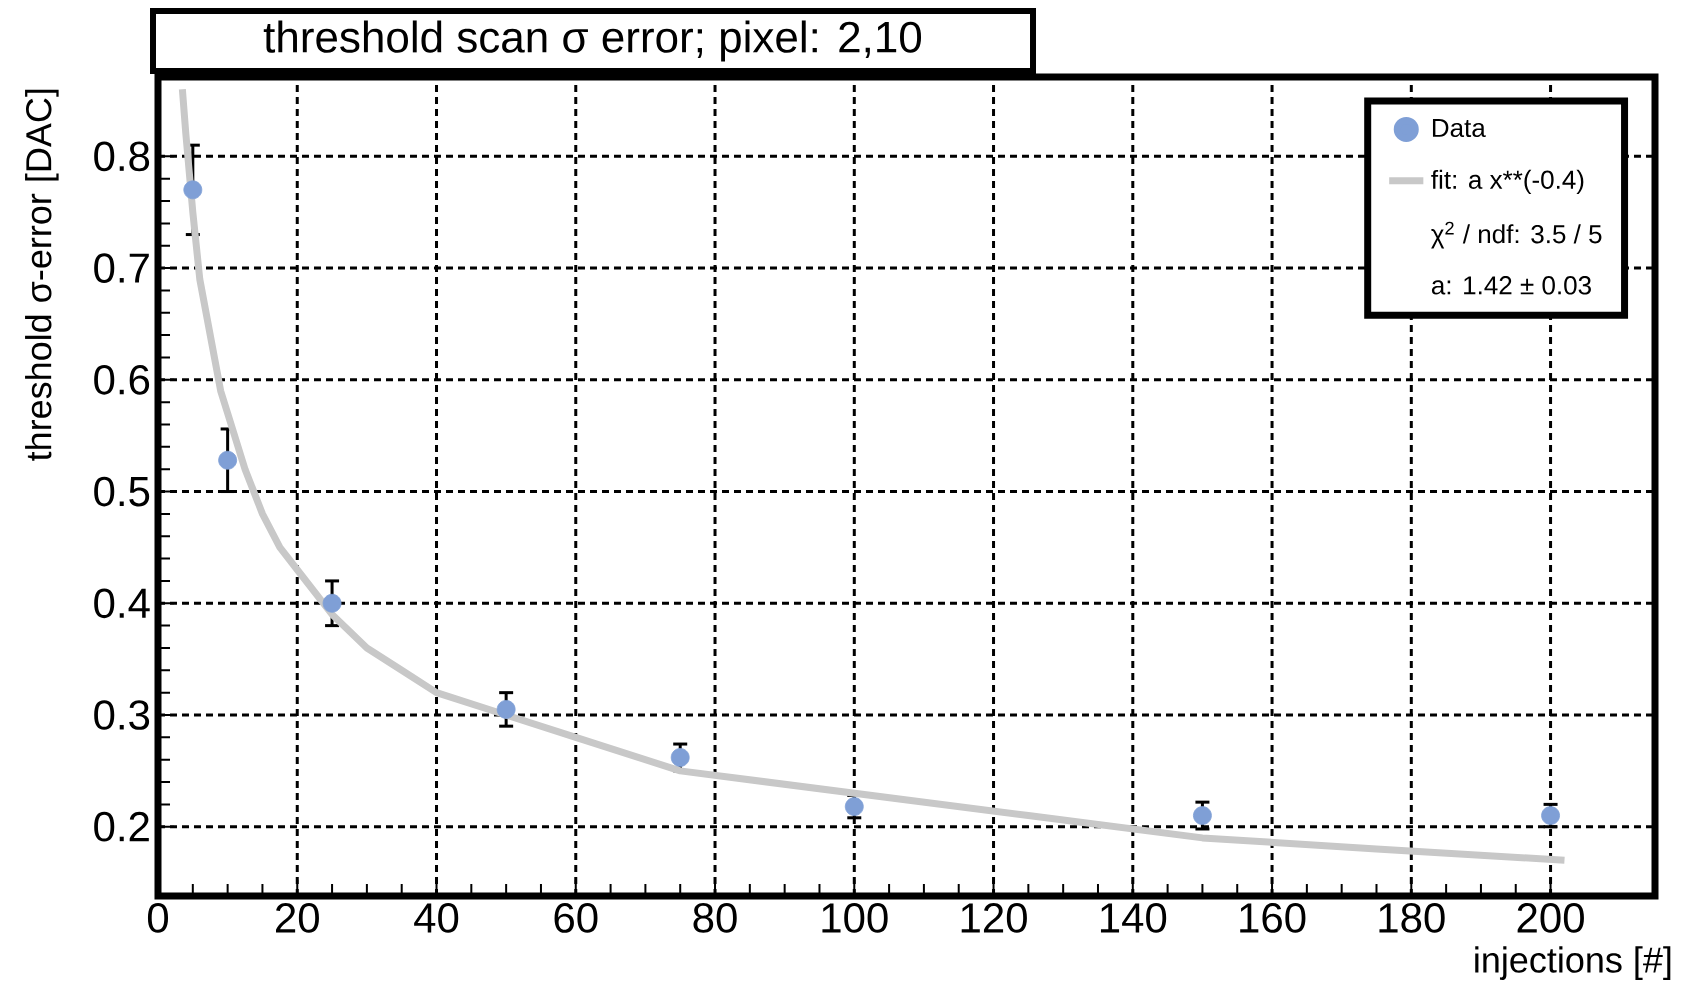 This screenshot has width=1688, height=987. Describe the element at coordinates (122, 603) in the screenshot. I see `y-tick-label: 0.4` at that location.